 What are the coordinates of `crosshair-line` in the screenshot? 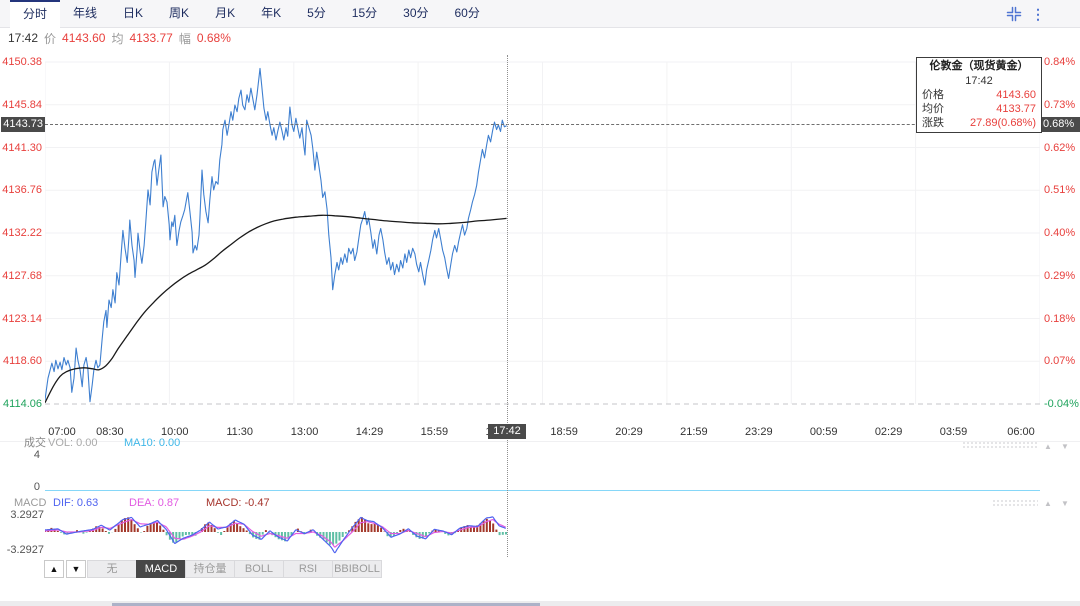 It's located at (507, 306).